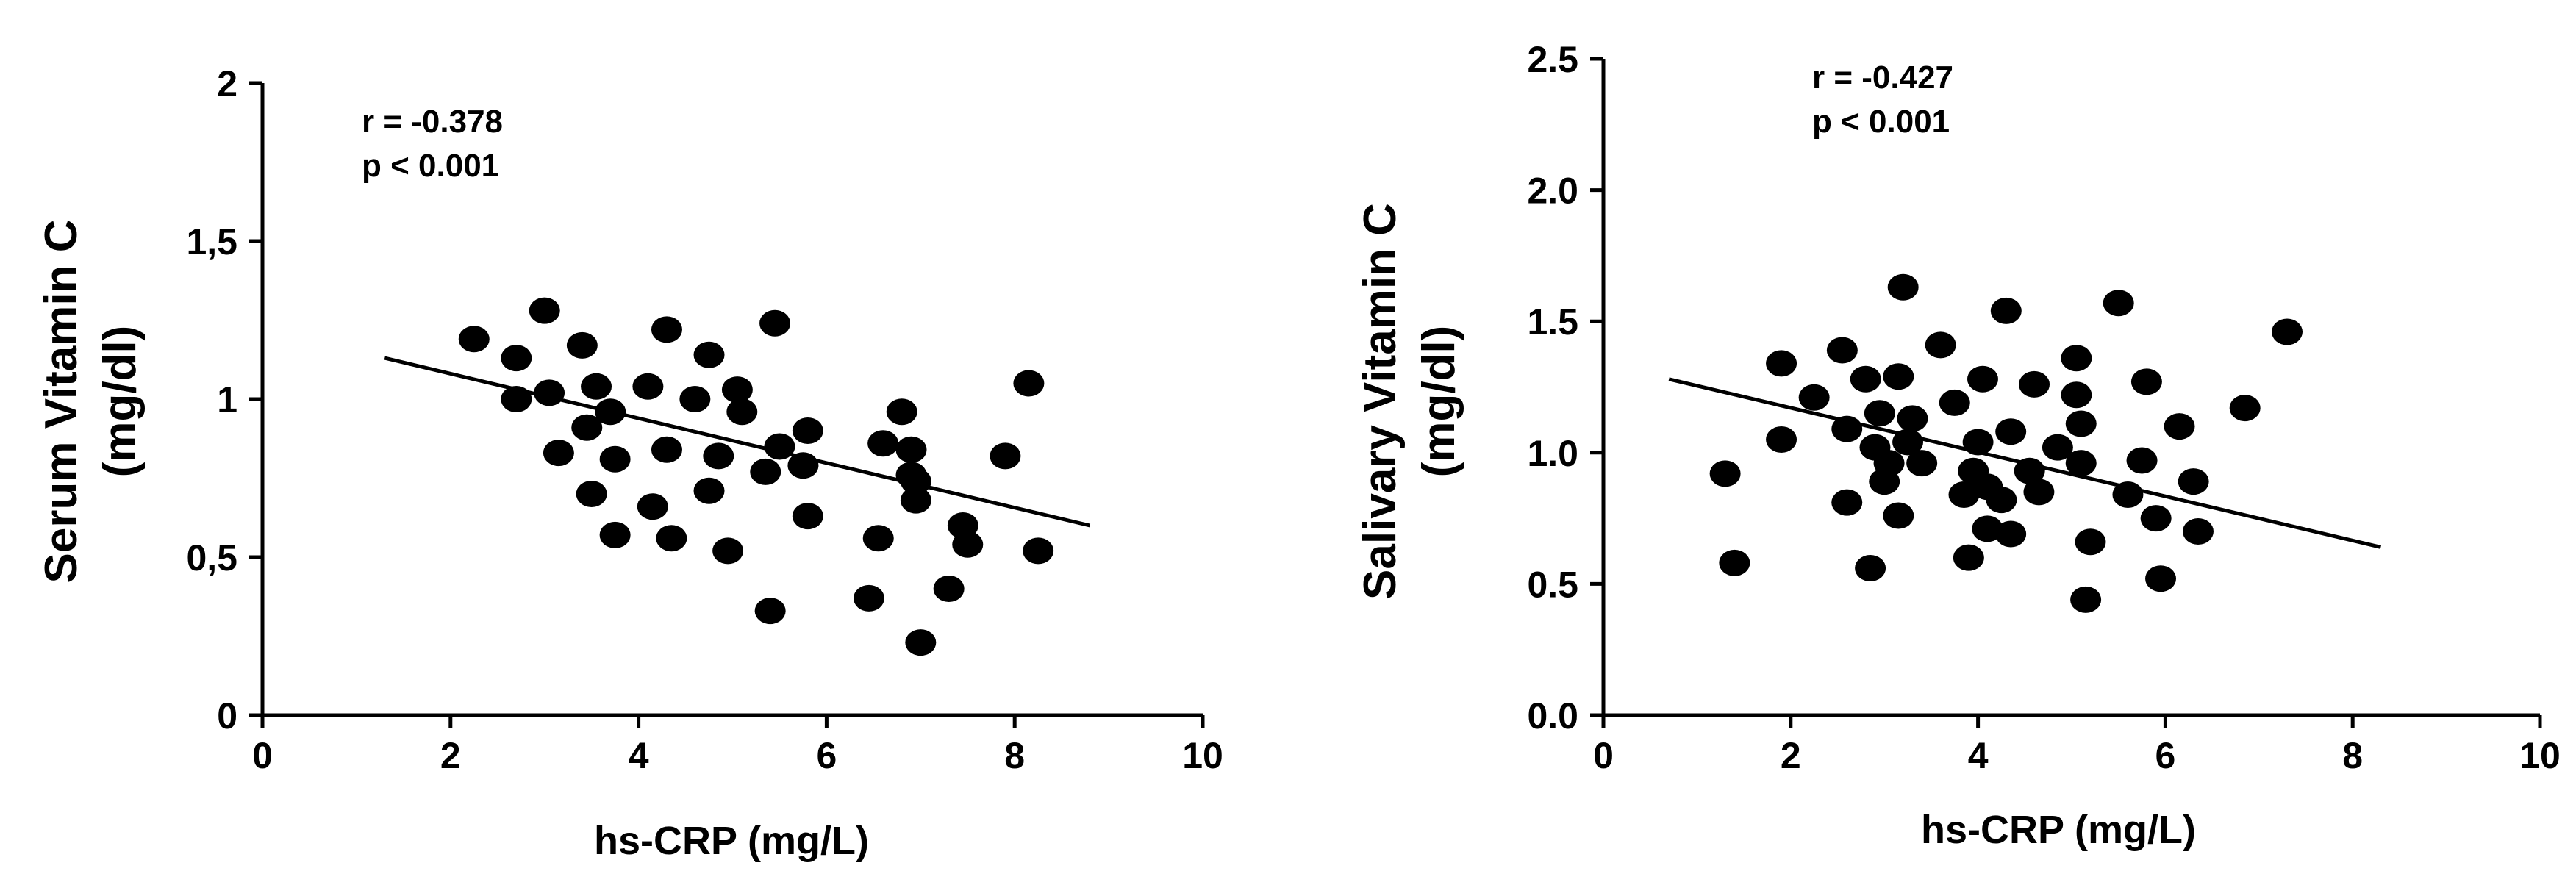 The width and height of the screenshot is (2576, 896). What do you see at coordinates (2077, 756) in the screenshot?
I see `x-tick-labels: 0 2 4 6 8 10` at bounding box center [2077, 756].